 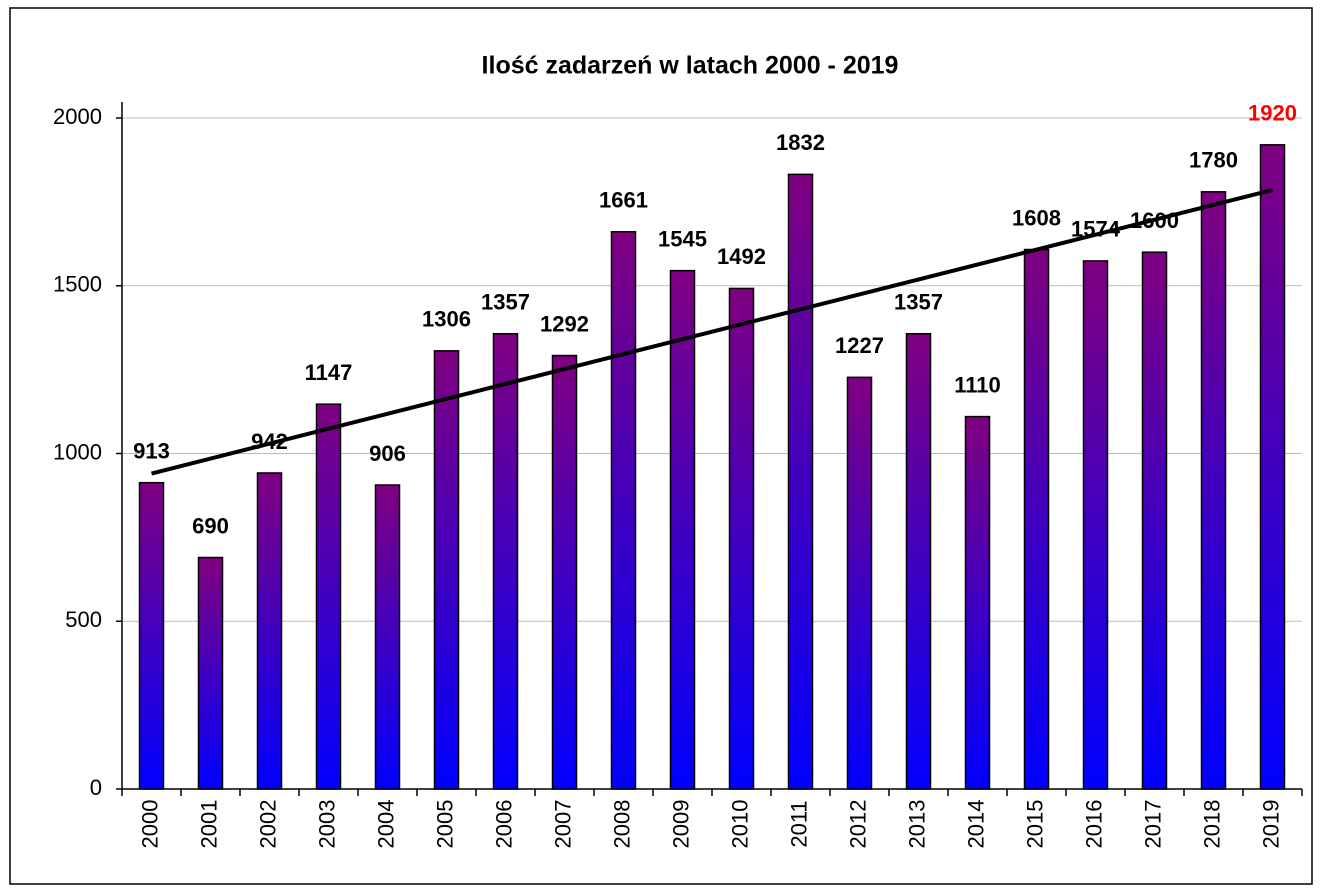 What do you see at coordinates (326, 824) in the screenshot?
I see `x-tick-label: 2003` at bounding box center [326, 824].